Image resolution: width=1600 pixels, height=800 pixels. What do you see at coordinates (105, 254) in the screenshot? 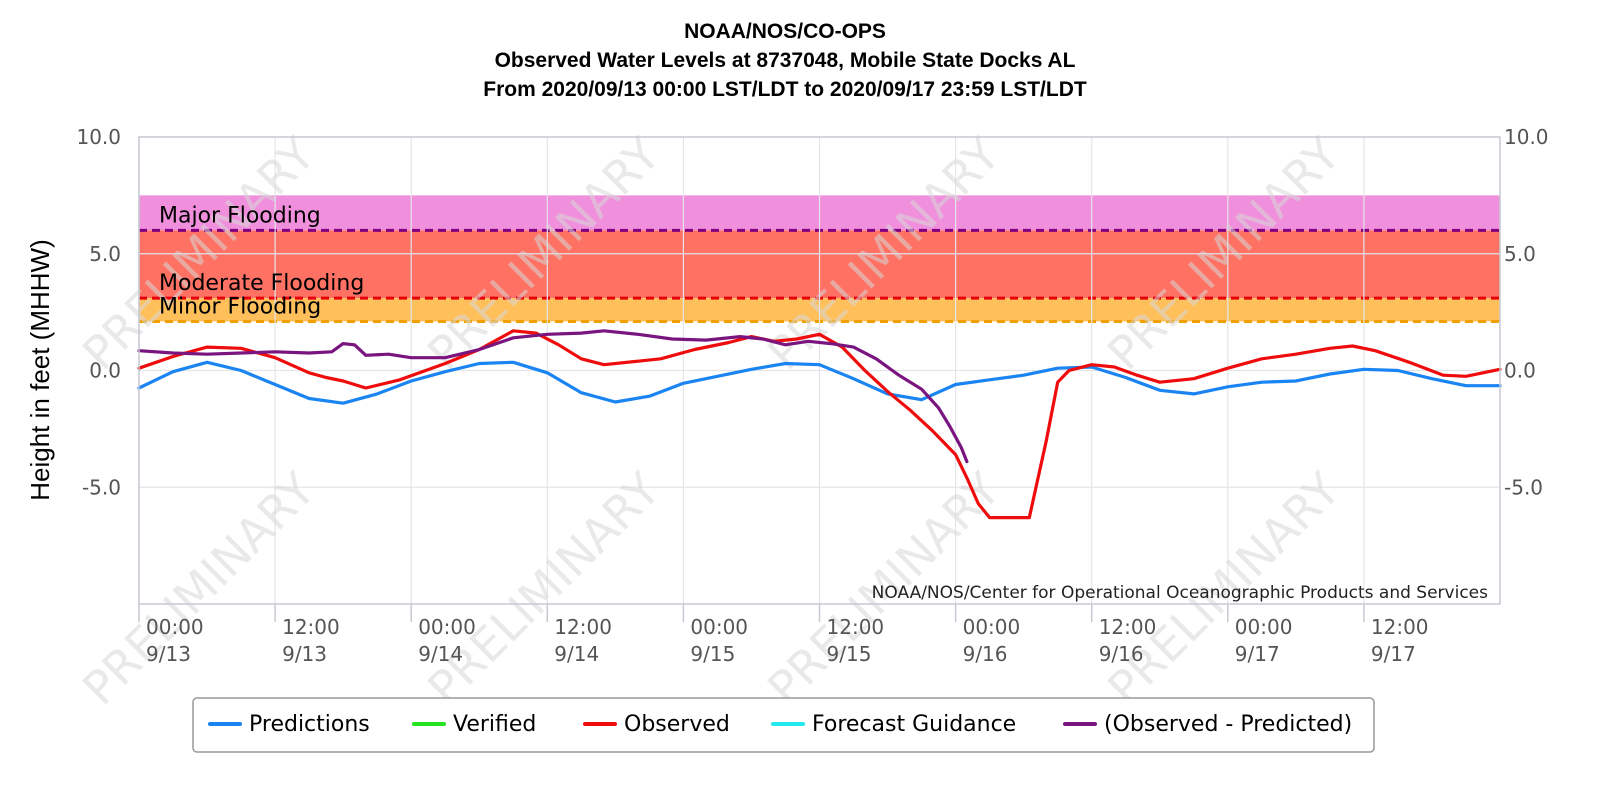
I see `y-tick-left-5-0: 5.0` at bounding box center [105, 254].